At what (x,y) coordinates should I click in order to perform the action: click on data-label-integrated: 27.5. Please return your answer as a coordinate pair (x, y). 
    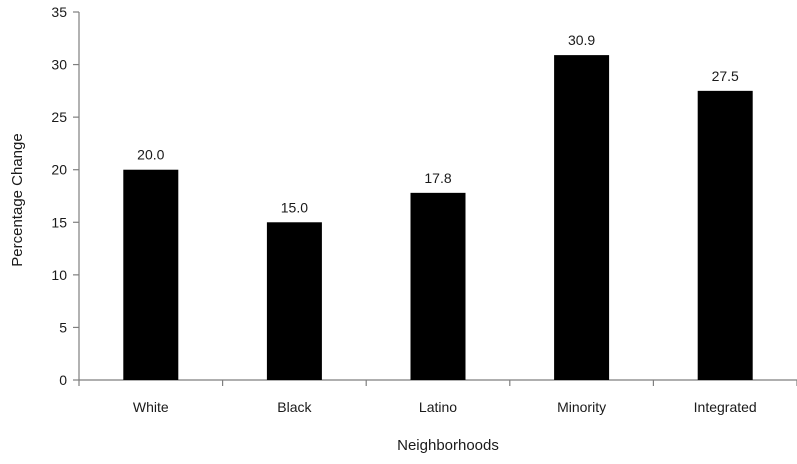
    Looking at the image, I should click on (725, 76).